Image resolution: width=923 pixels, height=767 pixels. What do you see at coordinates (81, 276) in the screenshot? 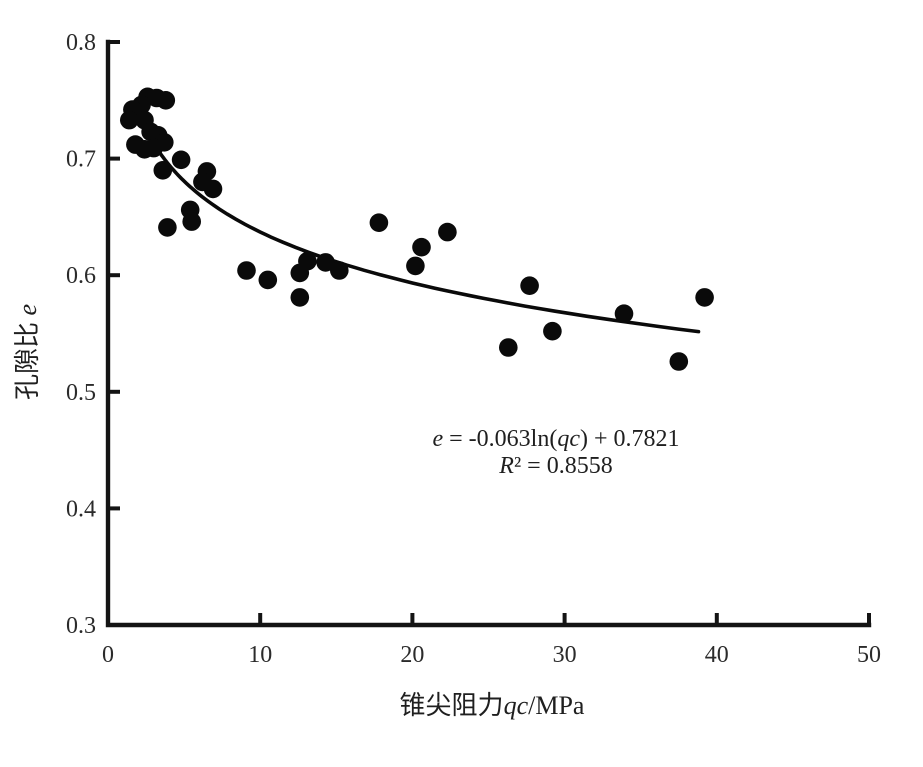
I see `y-tick-label: 0.6` at bounding box center [81, 276].